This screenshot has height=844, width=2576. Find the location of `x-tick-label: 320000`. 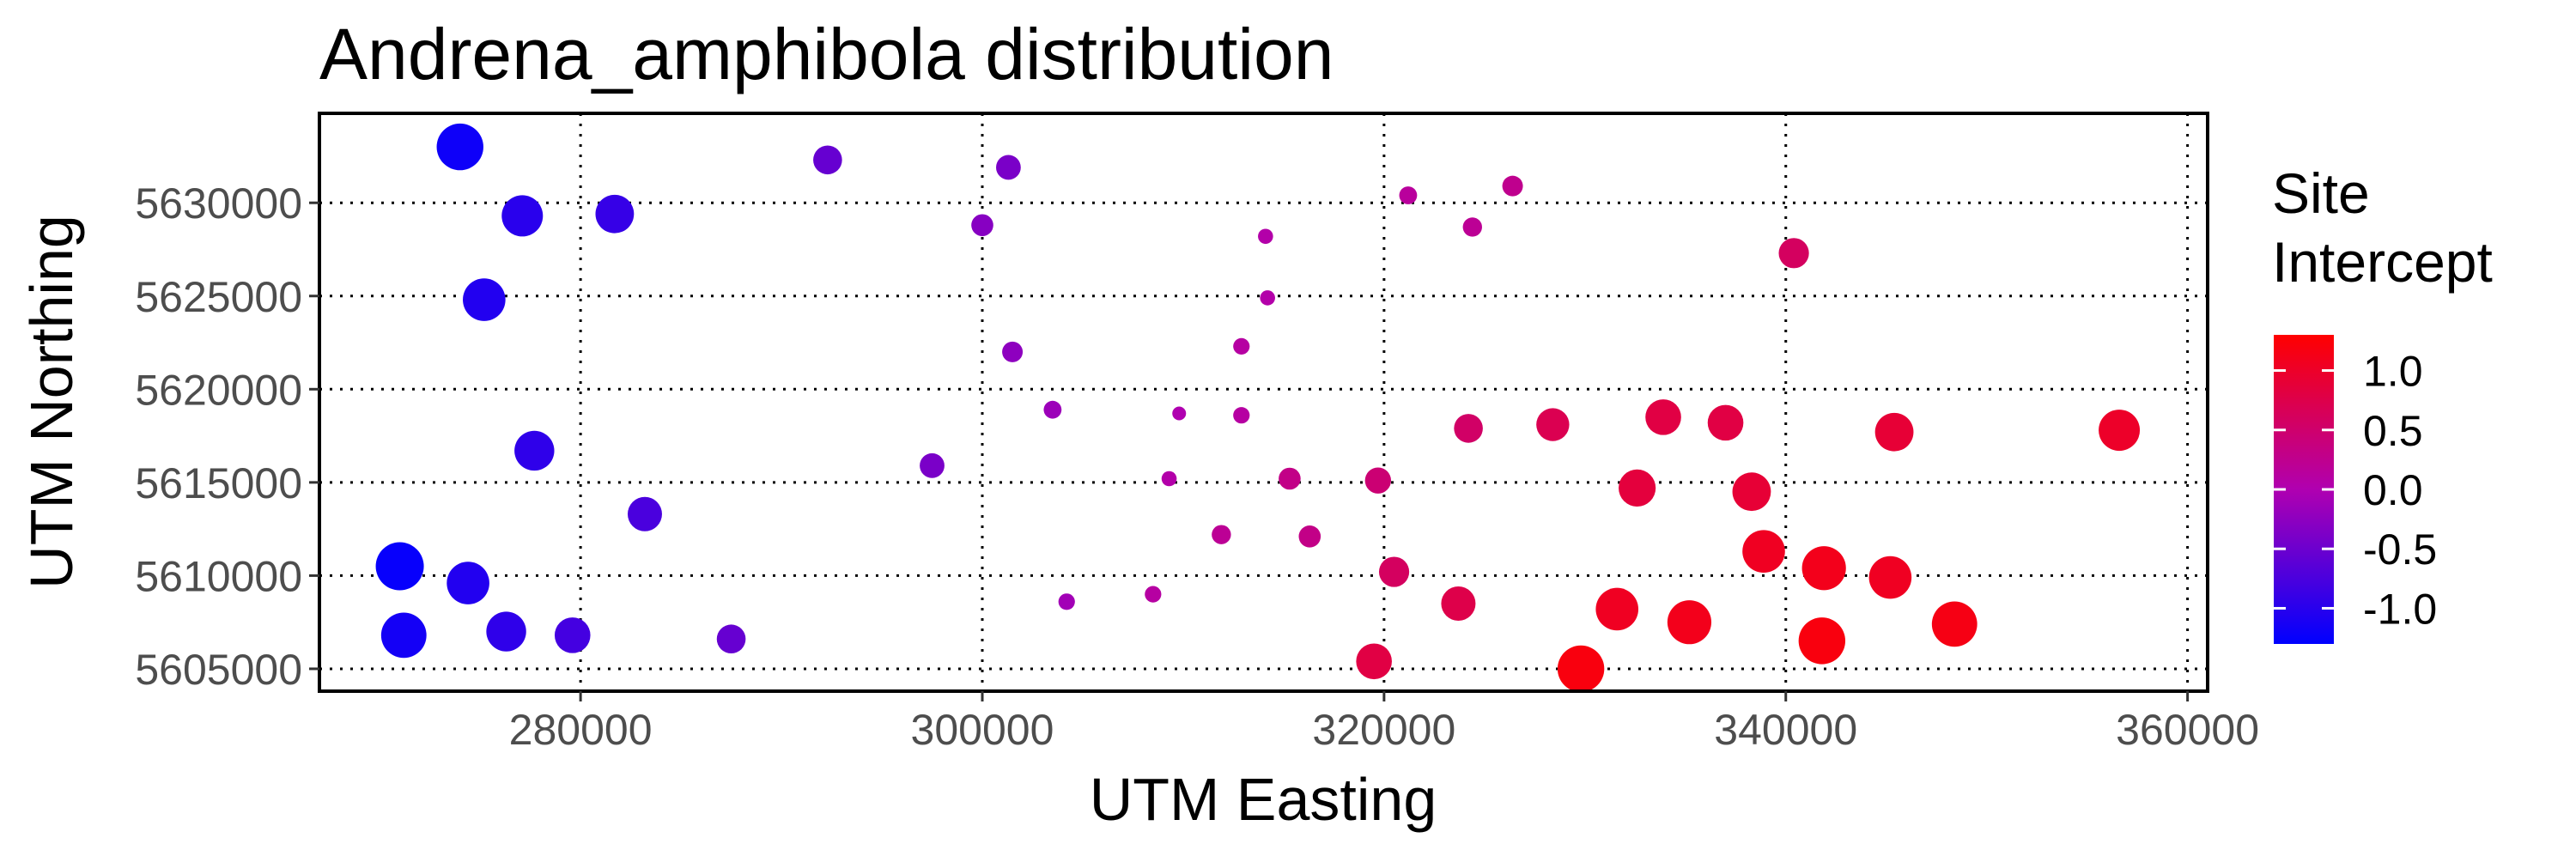

x-tick-label: 320000 is located at coordinates (1383, 730).